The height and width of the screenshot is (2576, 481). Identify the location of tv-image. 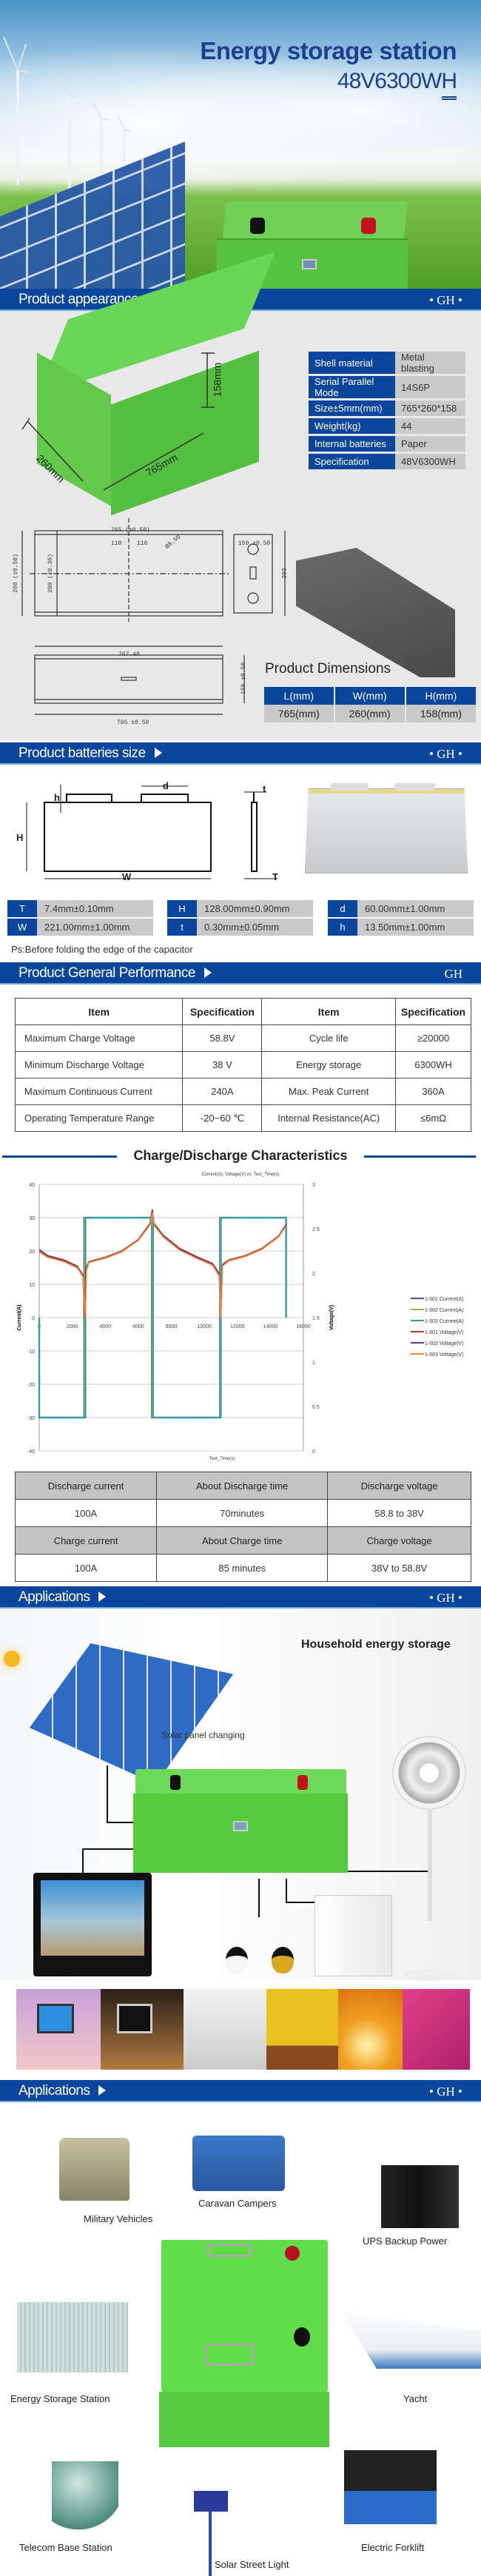
(92, 1924).